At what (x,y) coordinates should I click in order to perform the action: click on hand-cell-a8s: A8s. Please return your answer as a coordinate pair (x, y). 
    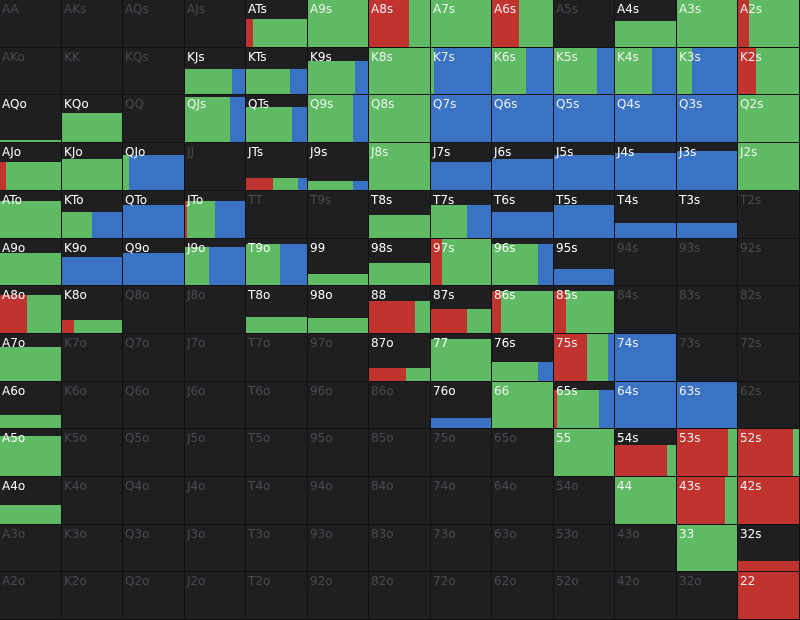
    Looking at the image, I should click on (400, 24).